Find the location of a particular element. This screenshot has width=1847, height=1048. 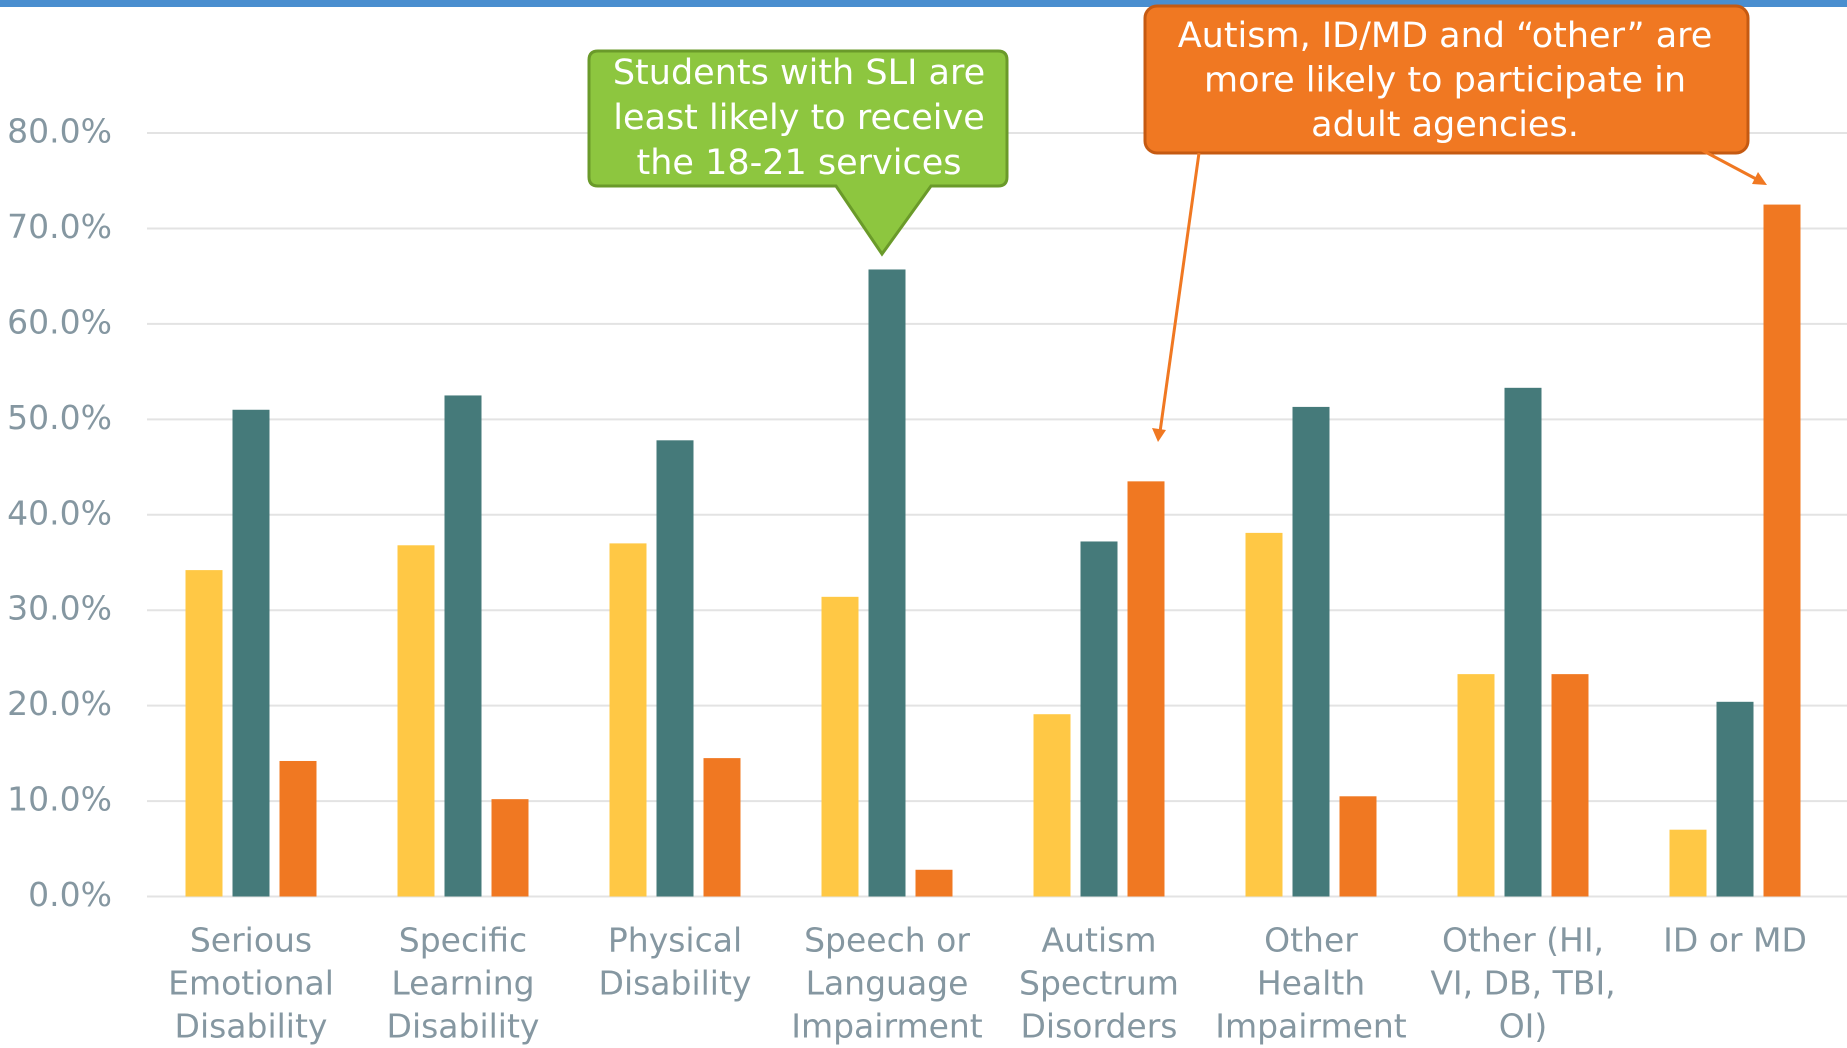

y-tick-label: 70.0% is located at coordinates (59, 226).